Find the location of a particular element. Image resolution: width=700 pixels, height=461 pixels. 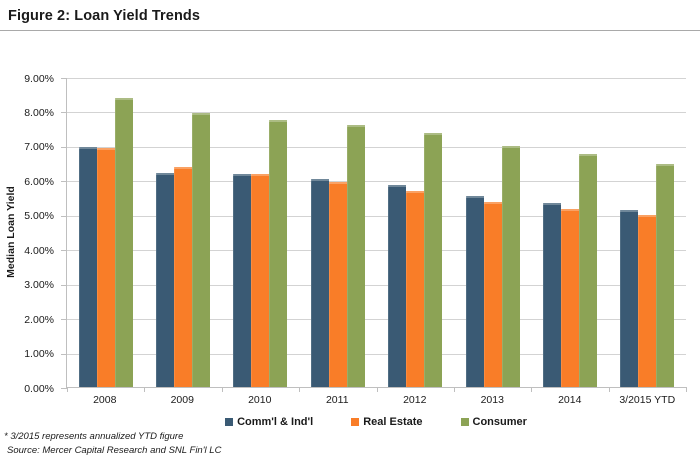

x-tick-label: 2012 is located at coordinates (415, 400).